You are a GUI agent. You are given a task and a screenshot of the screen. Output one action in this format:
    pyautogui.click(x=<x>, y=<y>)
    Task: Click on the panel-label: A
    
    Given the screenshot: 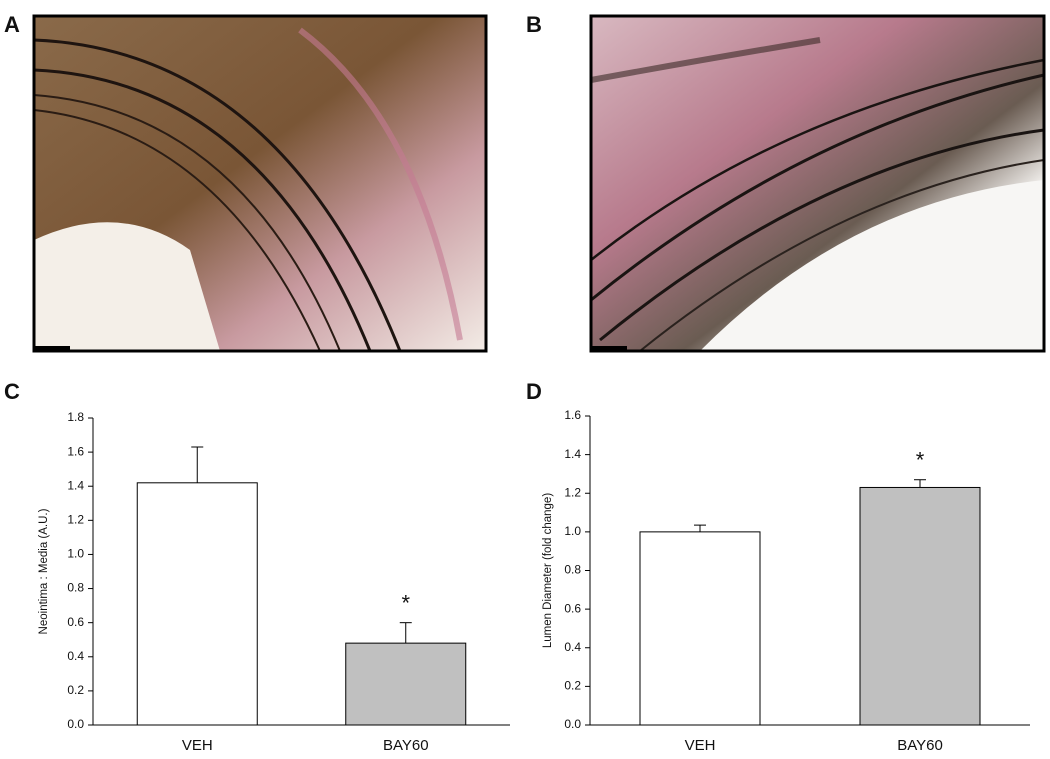 What is the action you would take?
    pyautogui.click(x=12, y=24)
    